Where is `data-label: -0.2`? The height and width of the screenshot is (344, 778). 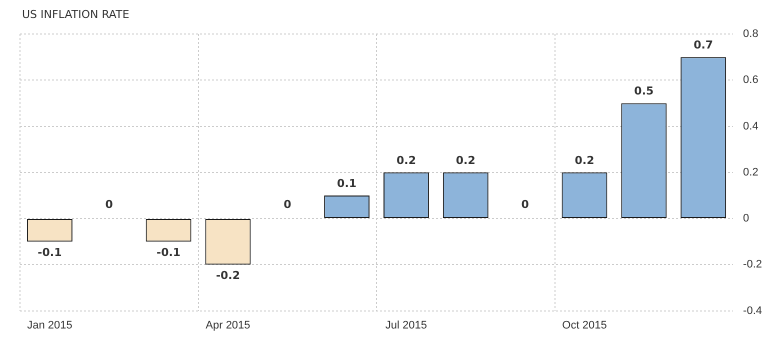 data-label: -0.2 is located at coordinates (228, 275).